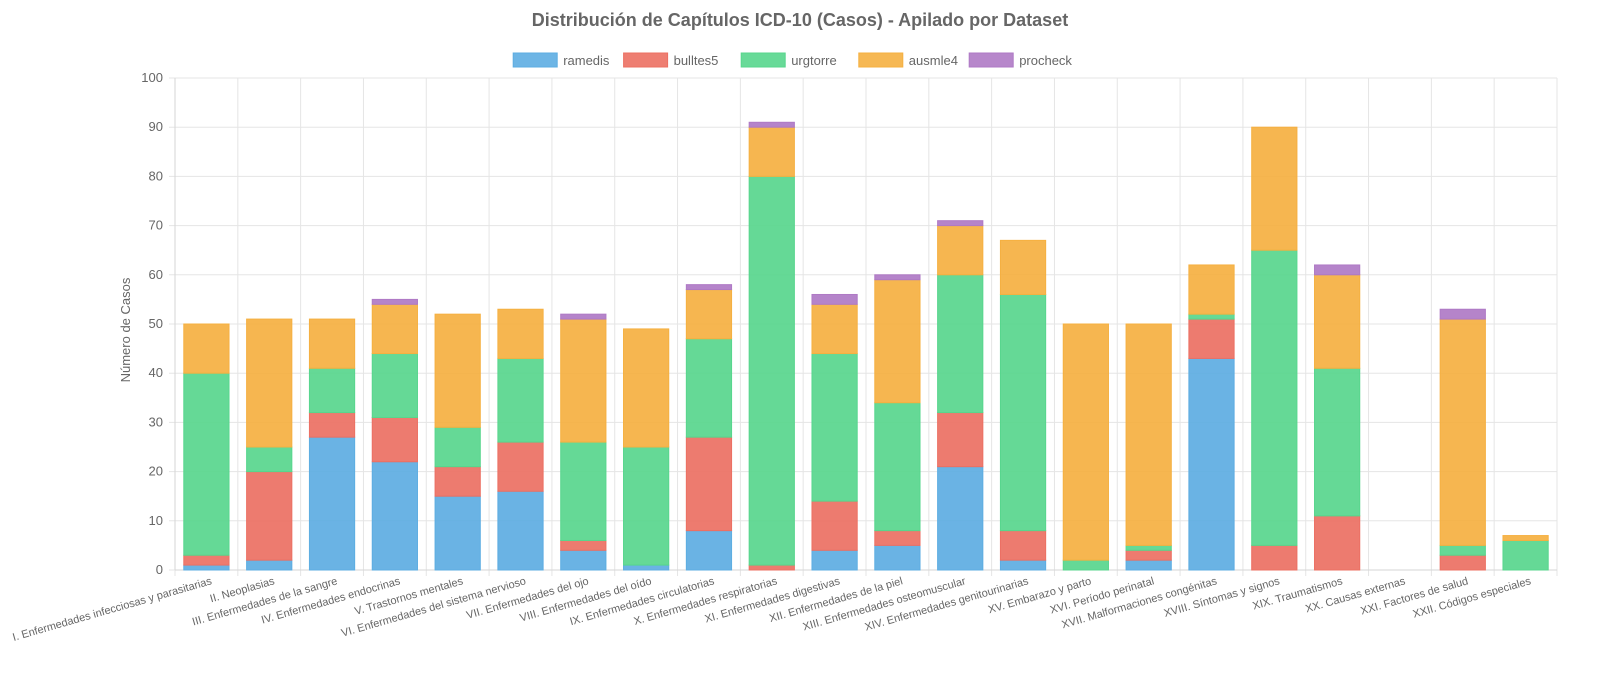 This screenshot has height=684, width=1600. I want to click on y-tick-label: 90, so click(156, 126).